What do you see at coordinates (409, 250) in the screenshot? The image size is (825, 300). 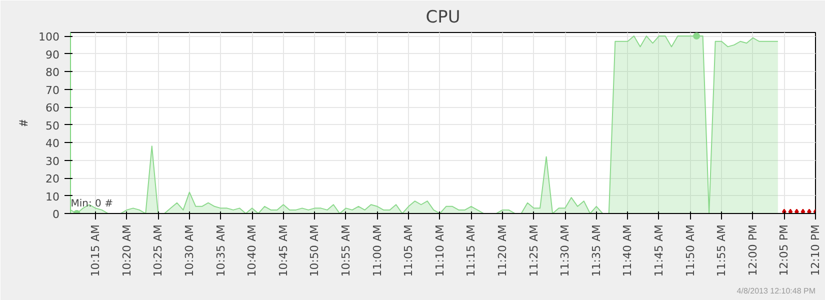 I see `x-tick-label: 11:05 AM` at bounding box center [409, 250].